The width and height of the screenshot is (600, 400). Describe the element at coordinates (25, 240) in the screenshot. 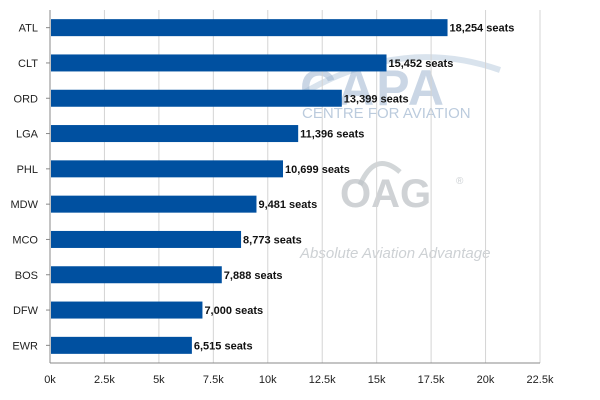

I see `category-label-mco: MCO` at that location.